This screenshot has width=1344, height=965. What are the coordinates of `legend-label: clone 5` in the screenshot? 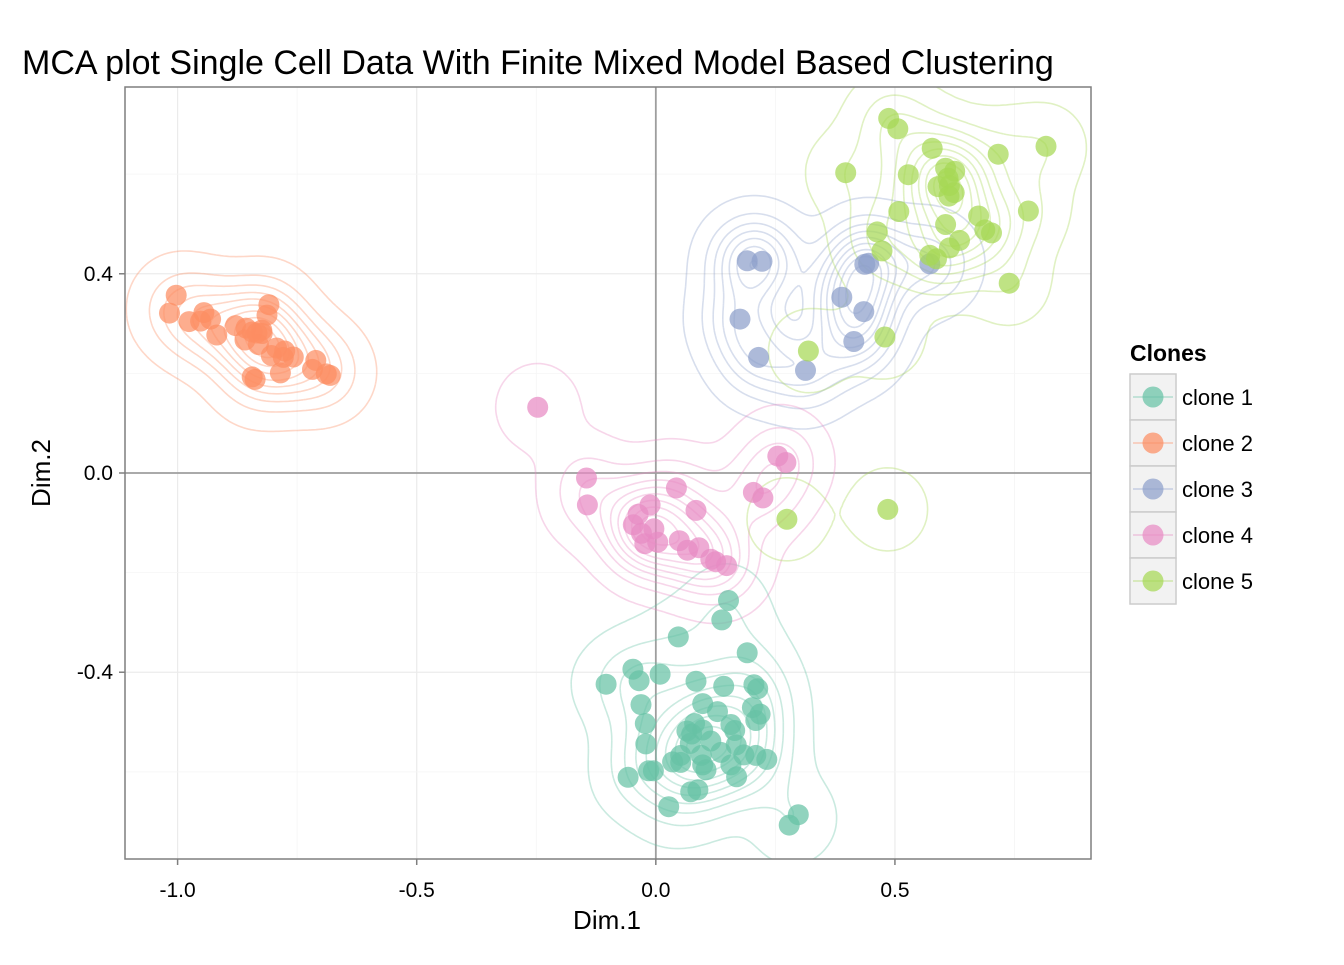 It's located at (1217, 581).